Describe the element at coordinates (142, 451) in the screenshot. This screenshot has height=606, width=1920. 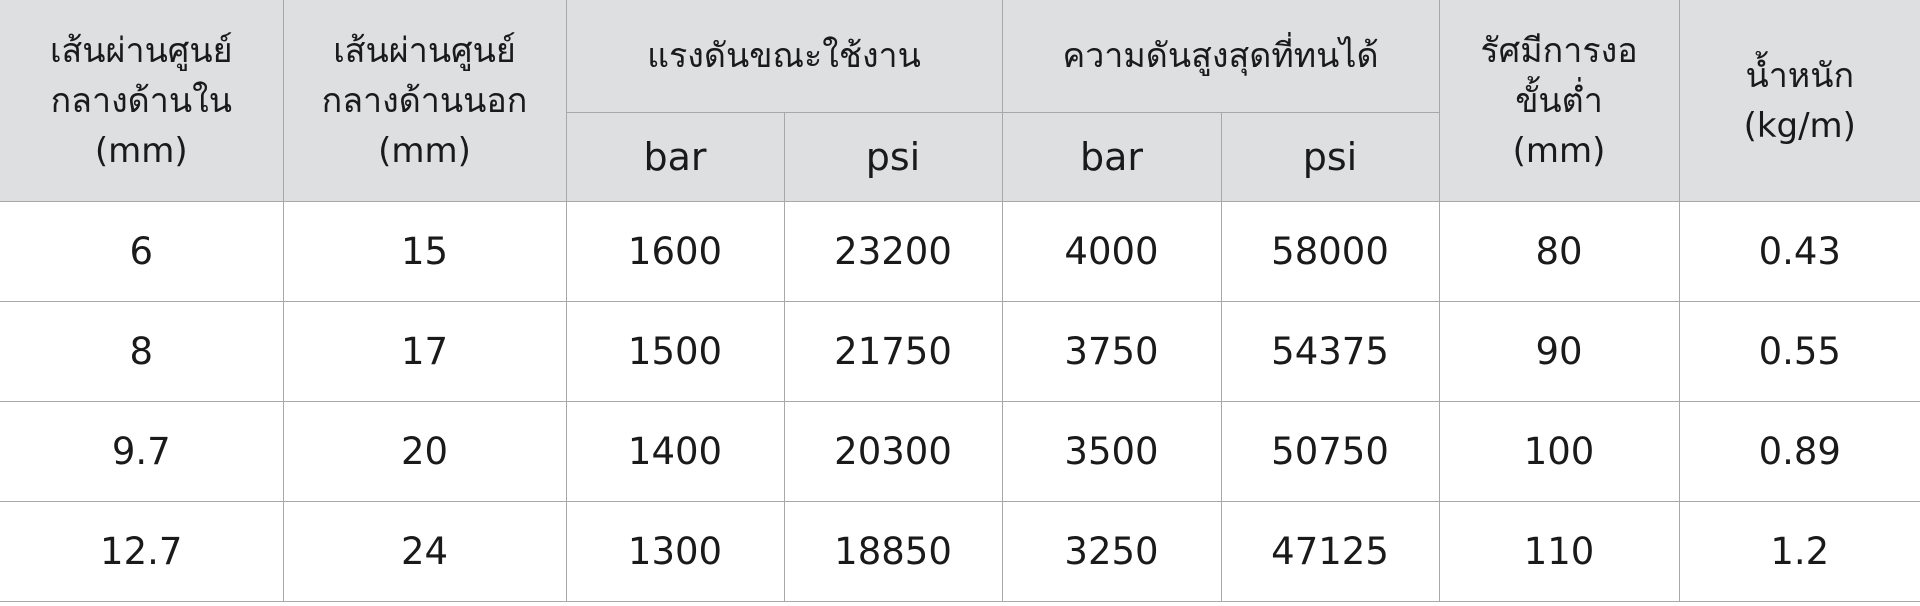
I see `table-cell: 9.7` at that location.